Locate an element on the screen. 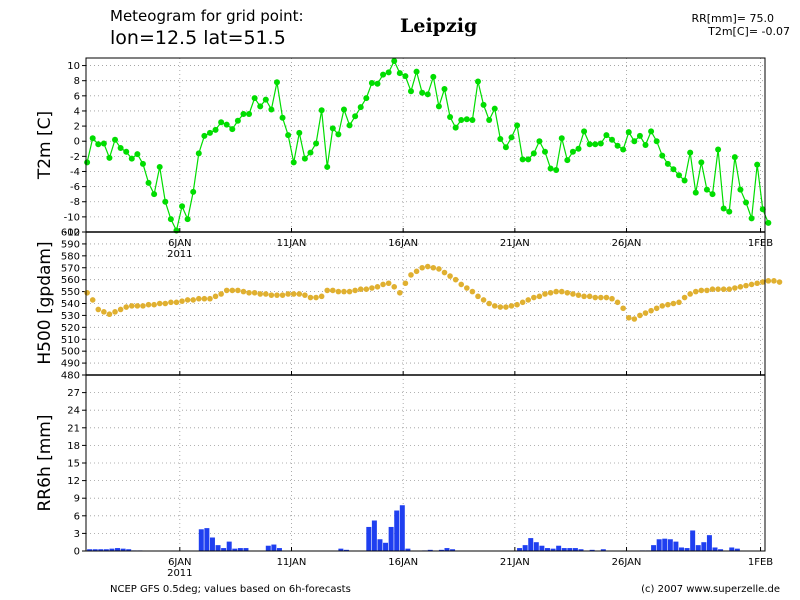 The image size is (800, 600). y-tick-label: -8 is located at coordinates (75, 202).